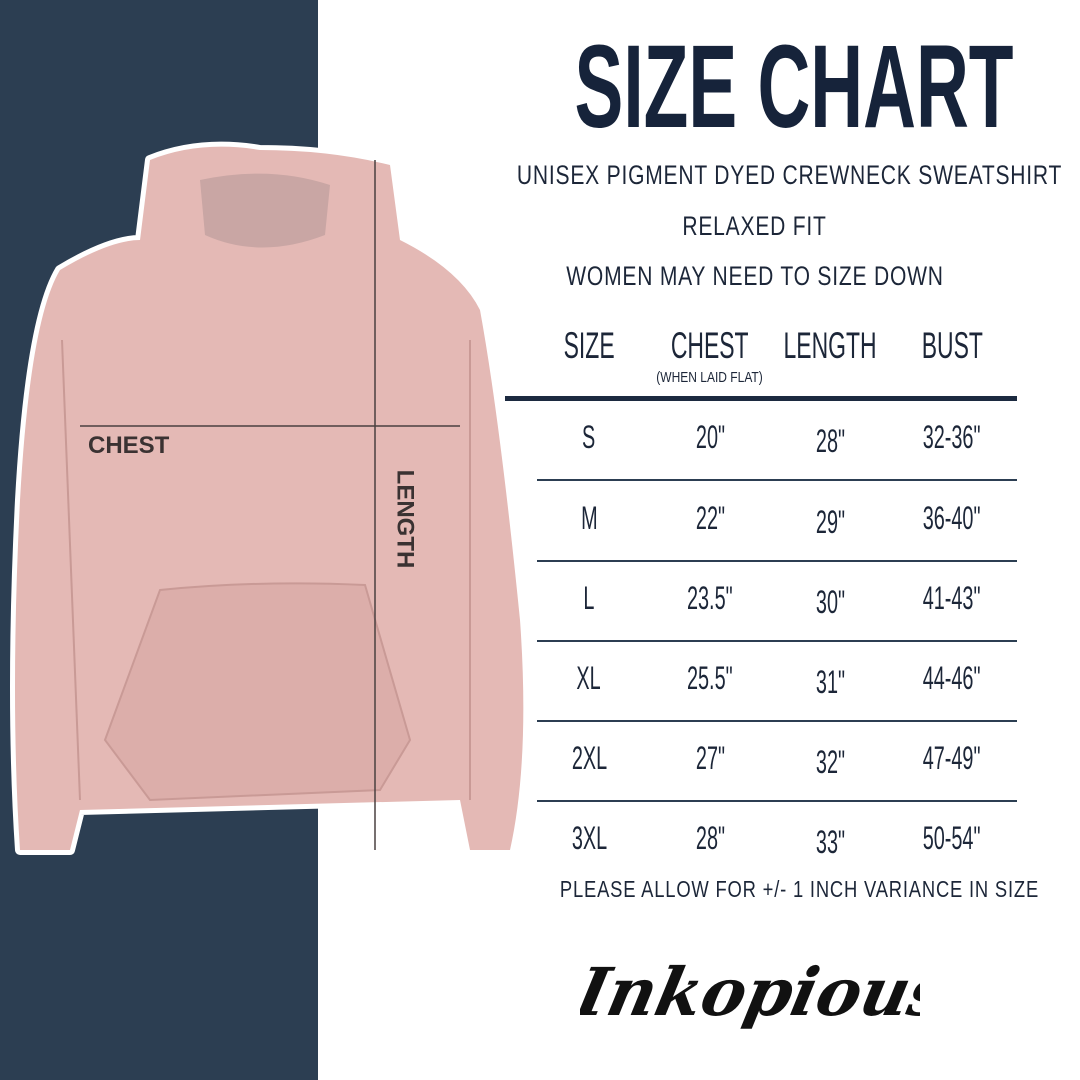  I want to click on cell-bust: 47-49", so click(952, 758).